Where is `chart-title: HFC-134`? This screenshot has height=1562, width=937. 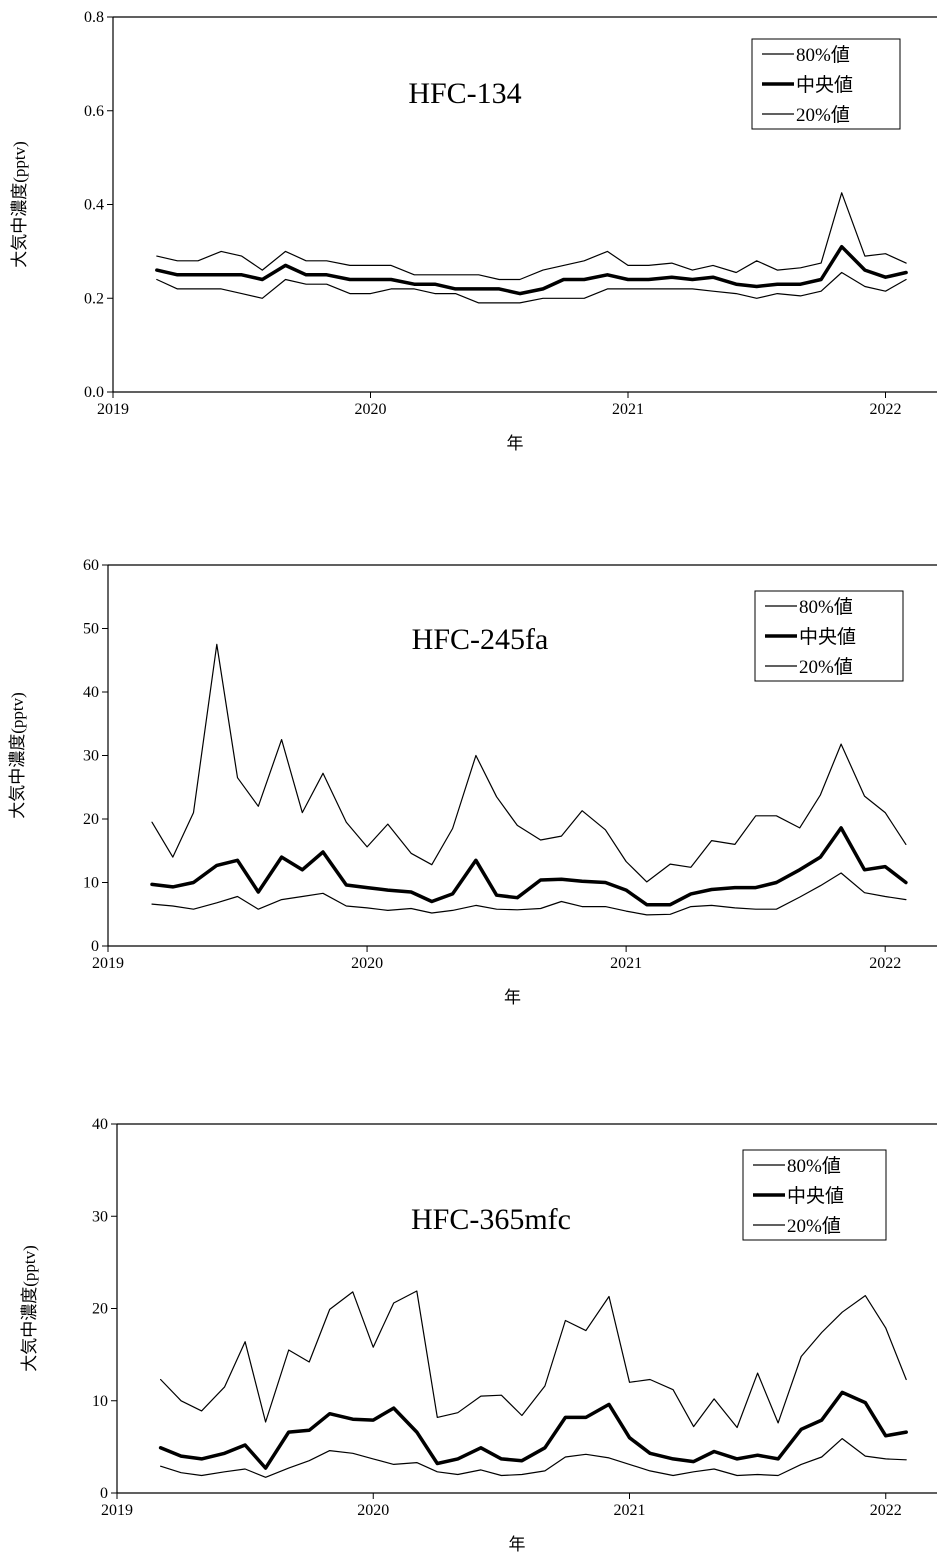
chart-title: HFC-134 is located at coordinates (464, 93).